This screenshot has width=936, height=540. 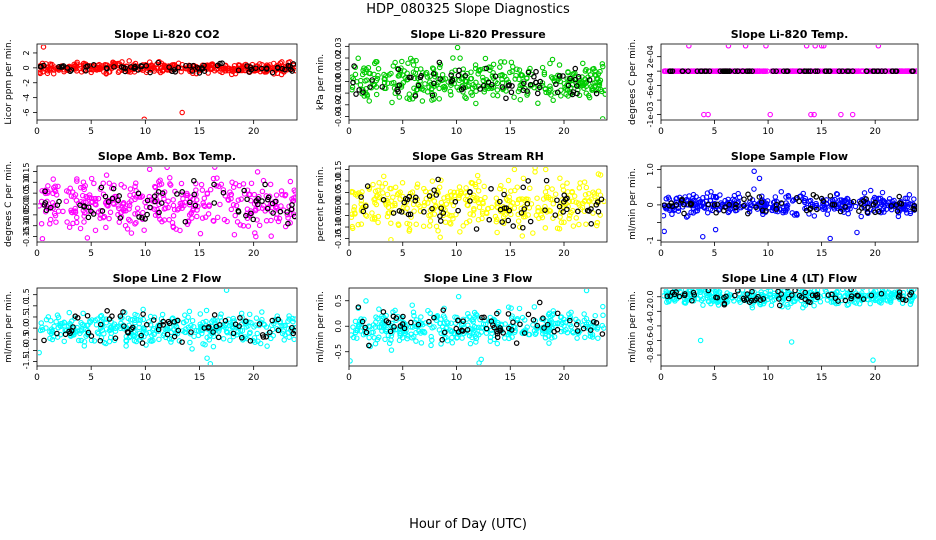 I want to click on x-tick-label: 10, so click(x=146, y=378).